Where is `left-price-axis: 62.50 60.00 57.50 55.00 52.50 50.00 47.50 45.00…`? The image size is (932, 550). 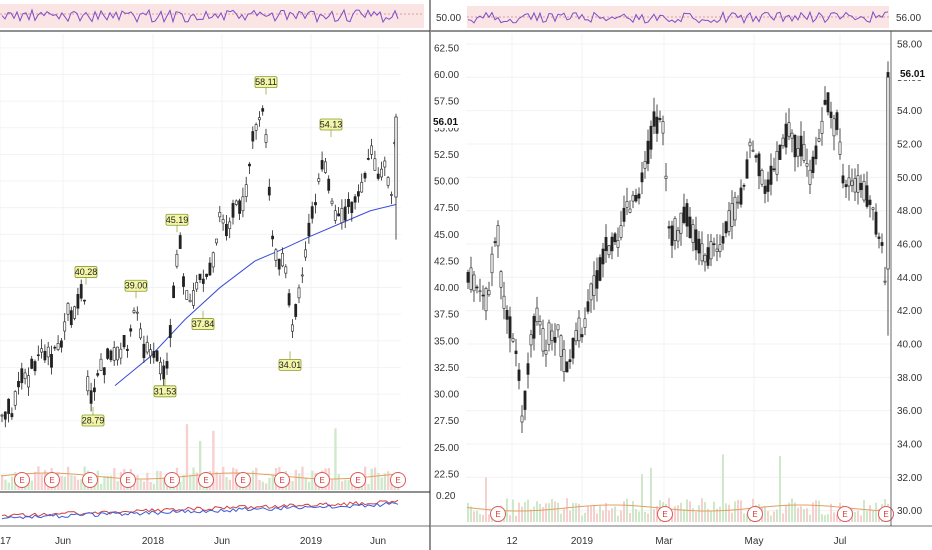 left-price-axis: 62.50 60.00 57.50 55.00 52.50 50.00 47.50 45.00… is located at coordinates (446, 261).